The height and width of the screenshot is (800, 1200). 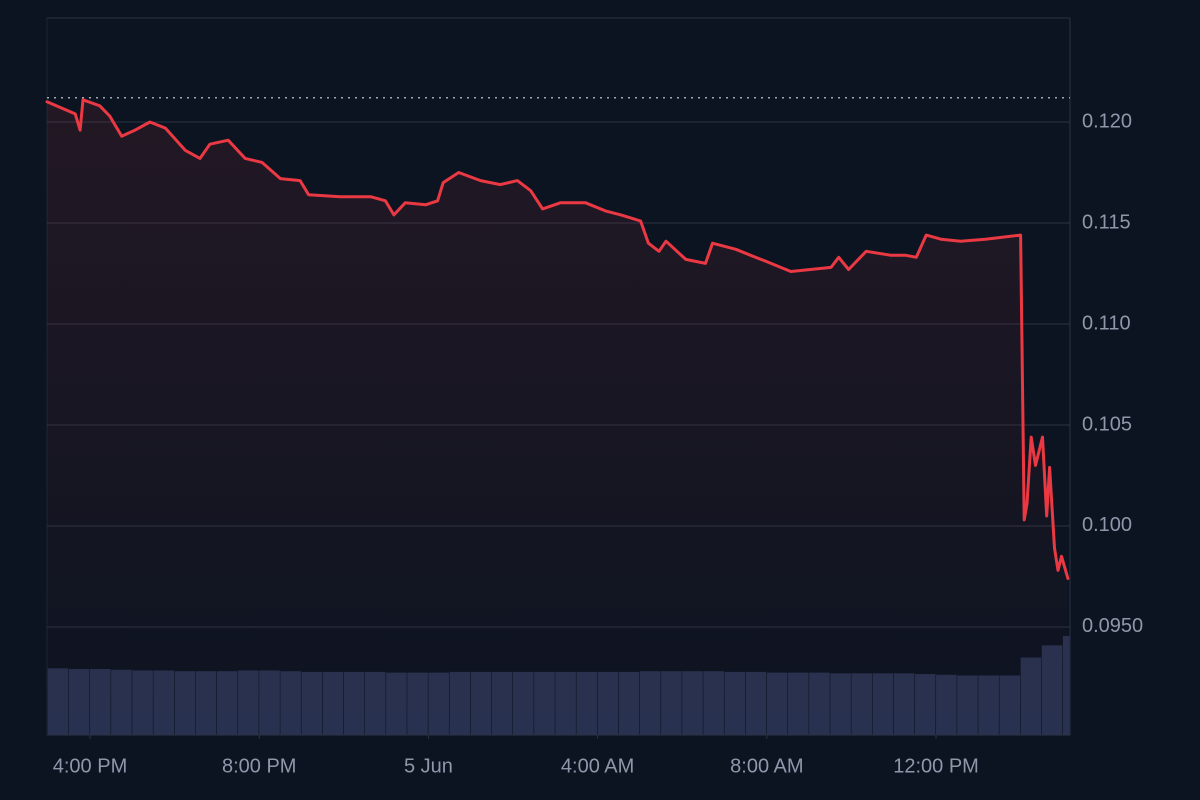 What do you see at coordinates (259, 766) in the screenshot?
I see `x-tick-label: 8:00 PM` at bounding box center [259, 766].